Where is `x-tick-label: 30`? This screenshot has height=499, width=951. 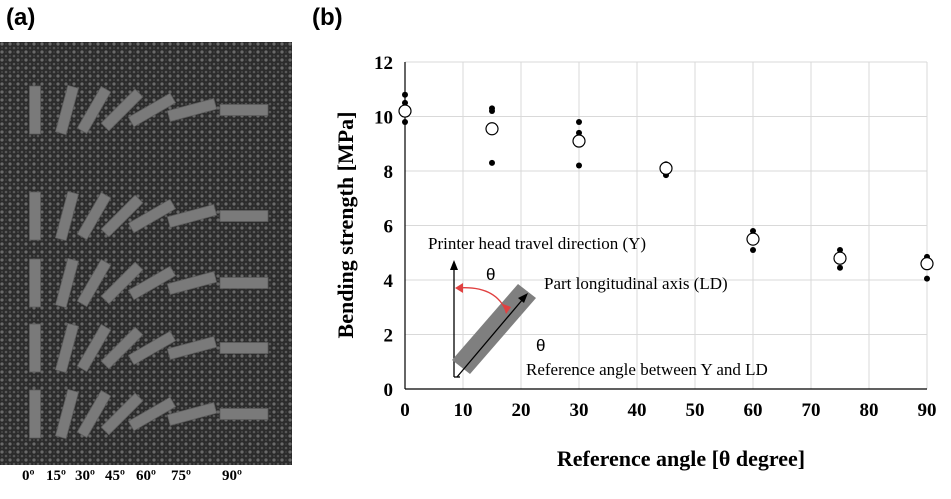
x-tick-label: 30 is located at coordinates (579, 410).